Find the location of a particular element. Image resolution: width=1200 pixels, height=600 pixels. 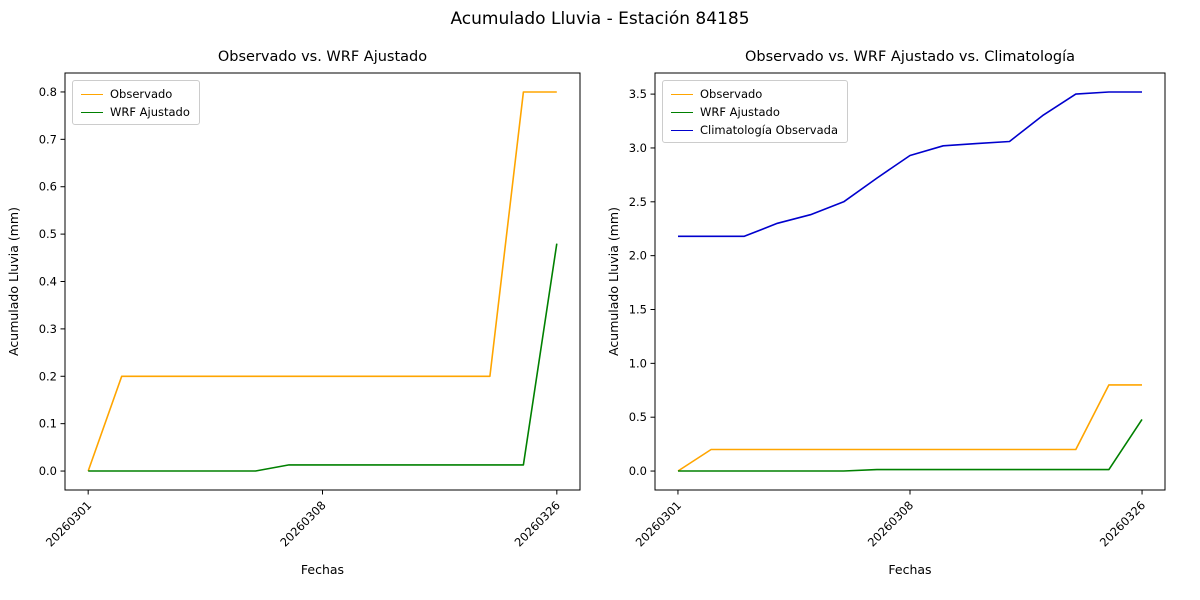

y-tick-label: 0.4 is located at coordinates (48, 282).